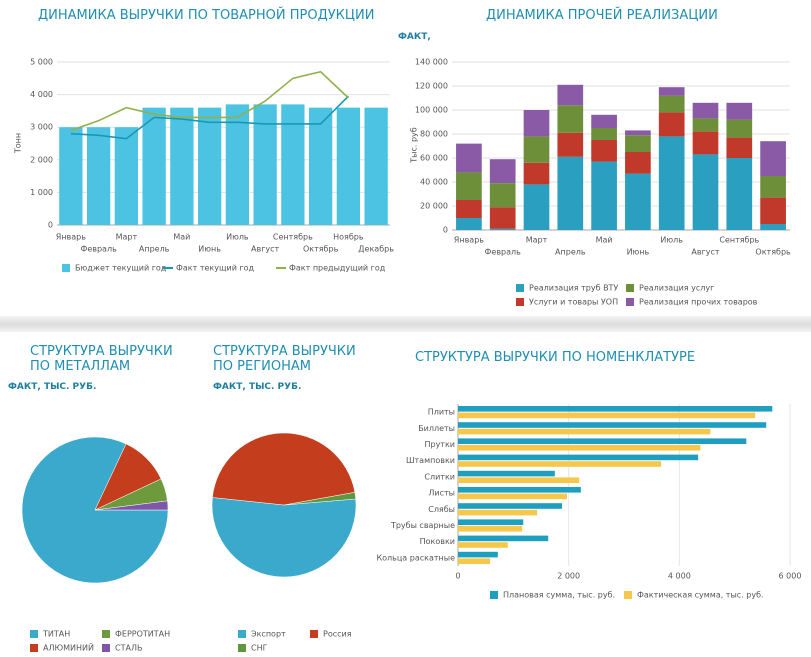  Describe the element at coordinates (98, 249) in the screenshot. I see `x-tick-label: Февраль` at that location.